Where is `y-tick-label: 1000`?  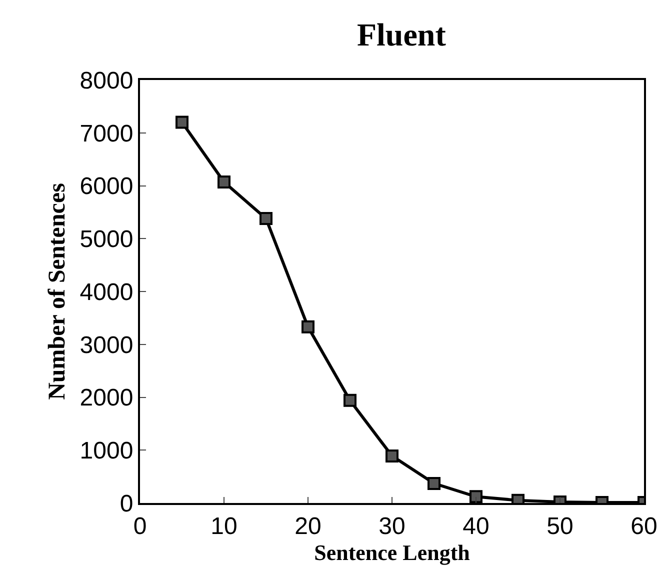 y-tick-label: 1000 is located at coordinates (107, 451).